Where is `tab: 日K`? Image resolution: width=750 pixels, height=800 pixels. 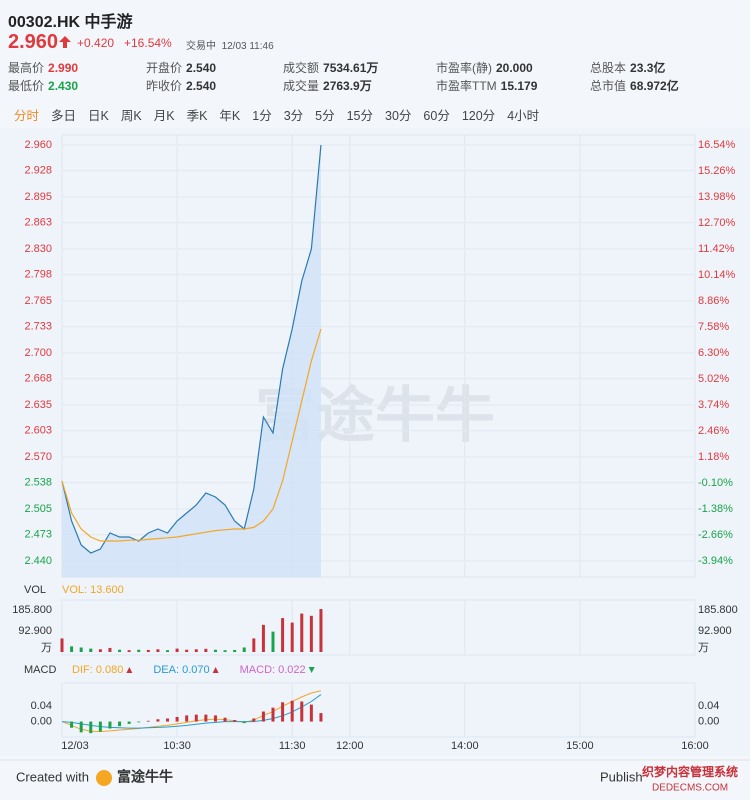
tab: 日K is located at coordinates (98, 116).